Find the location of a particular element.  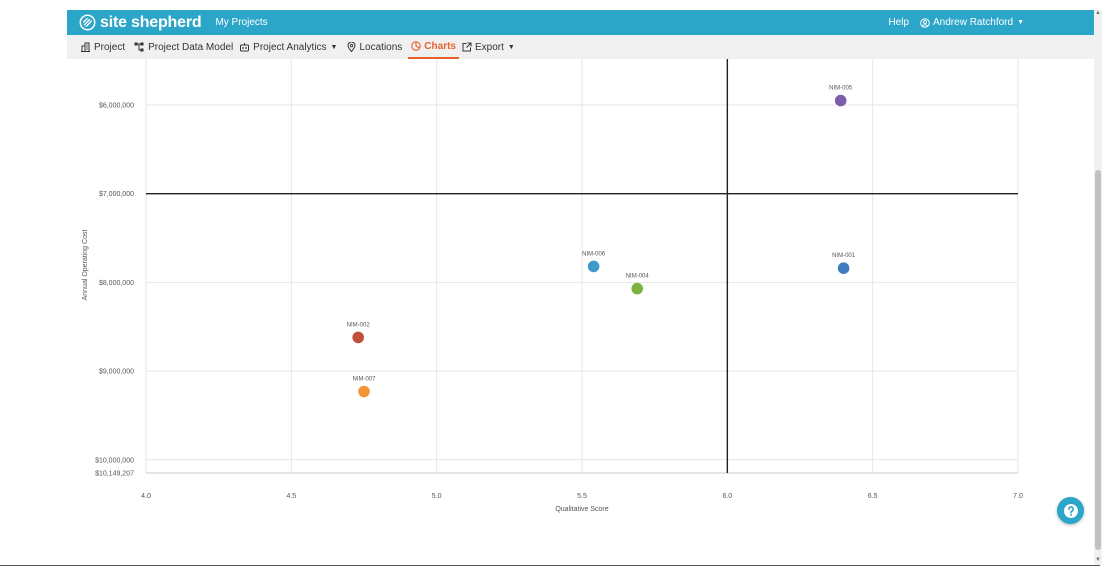

tab-charts: Charts is located at coordinates (433, 47).